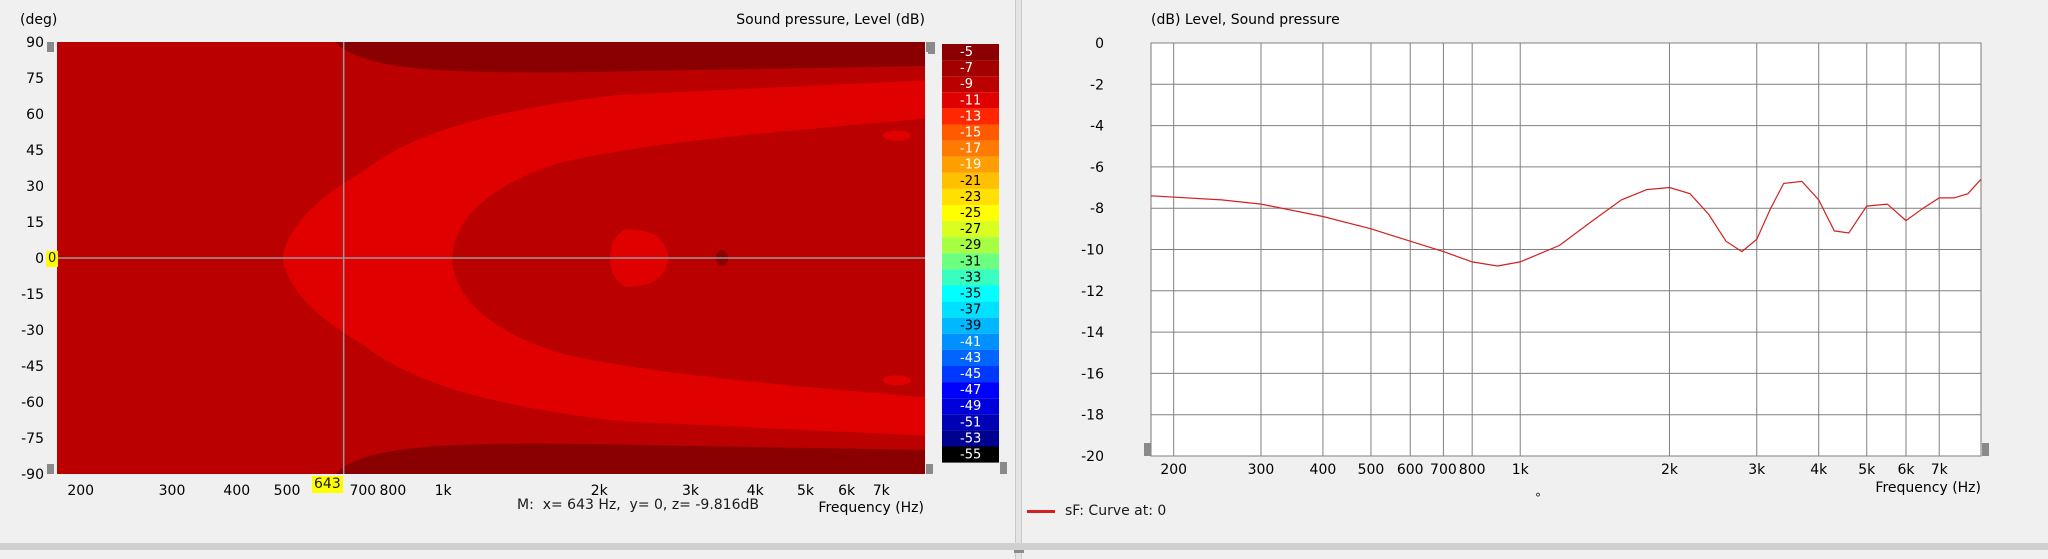 The width and height of the screenshot is (2048, 559). What do you see at coordinates (1097, 127) in the screenshot?
I see `y-tick-label: -4` at bounding box center [1097, 127].